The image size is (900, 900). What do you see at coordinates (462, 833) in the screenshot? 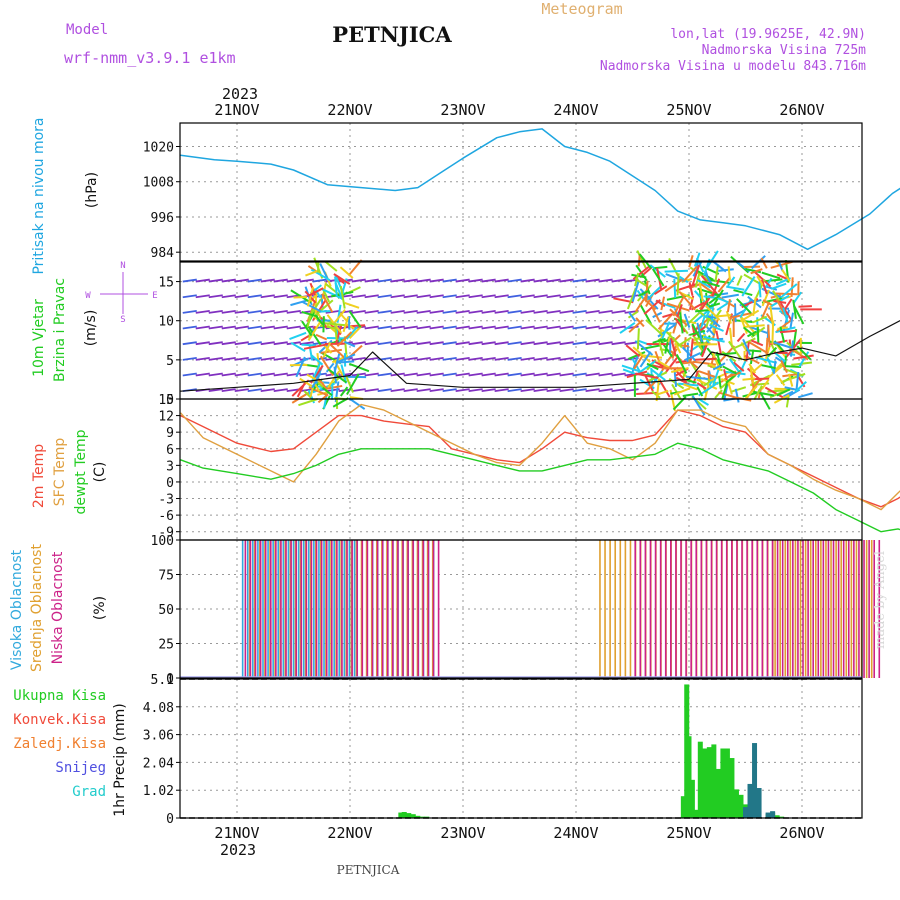
I see `bottom-day-label: 23NOV` at bounding box center [462, 833].